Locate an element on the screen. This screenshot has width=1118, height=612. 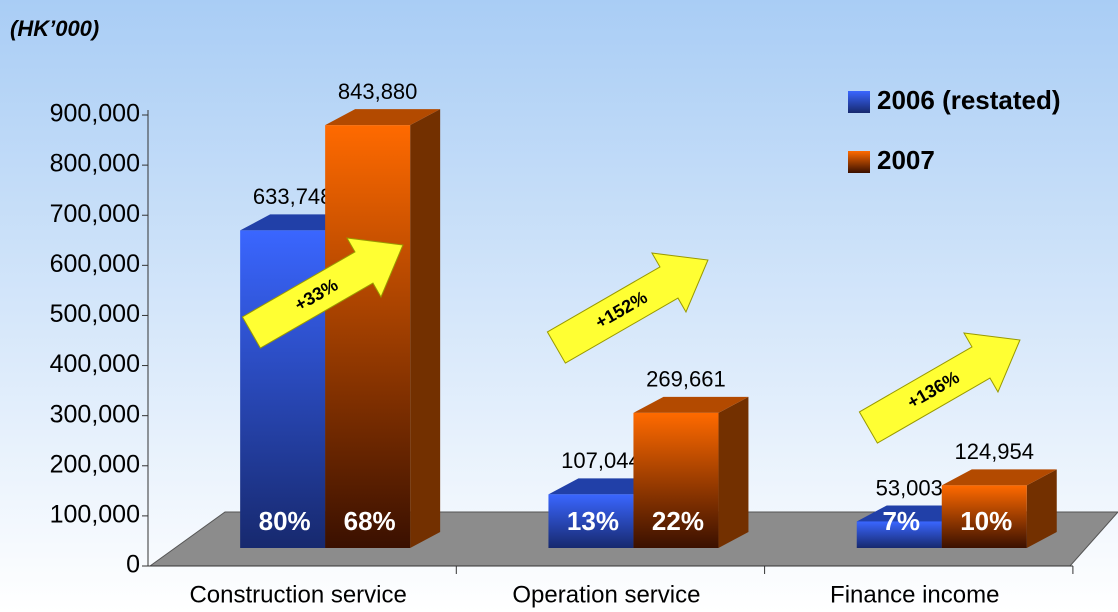
share-label: 7% is located at coordinates (901, 521).